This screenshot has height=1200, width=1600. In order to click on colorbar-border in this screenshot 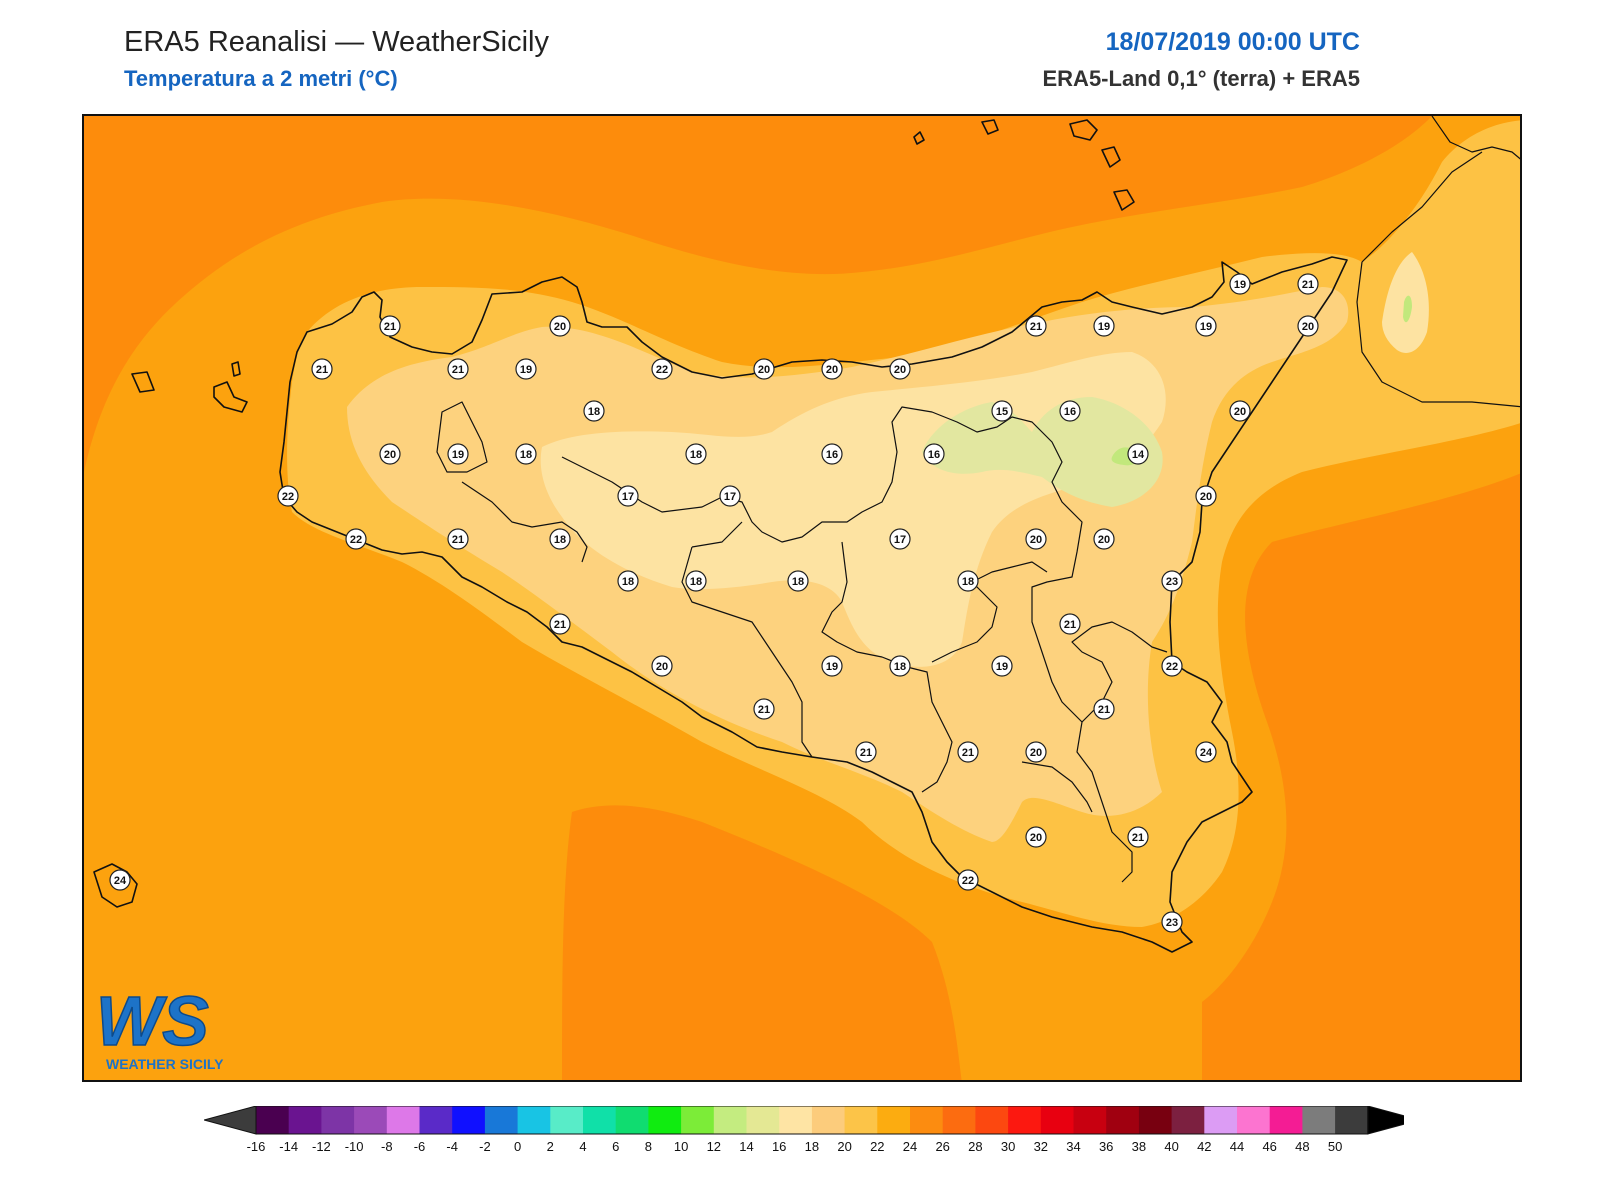, I will do `click(812, 1120)`.